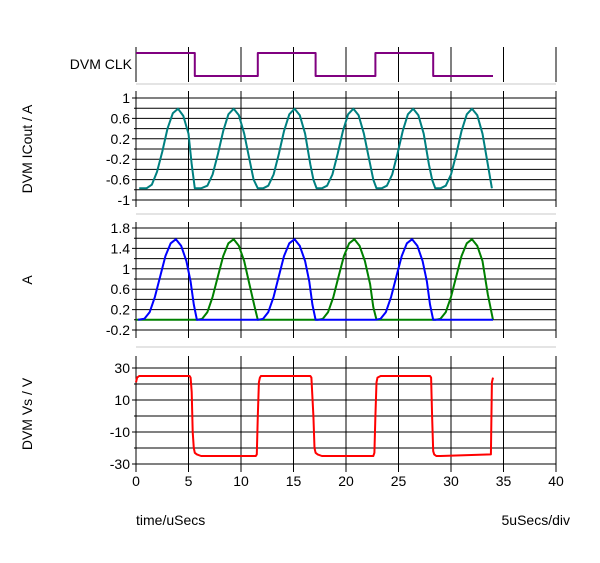  What do you see at coordinates (27, 280) in the screenshot?
I see `y-axis-label: A` at bounding box center [27, 280].